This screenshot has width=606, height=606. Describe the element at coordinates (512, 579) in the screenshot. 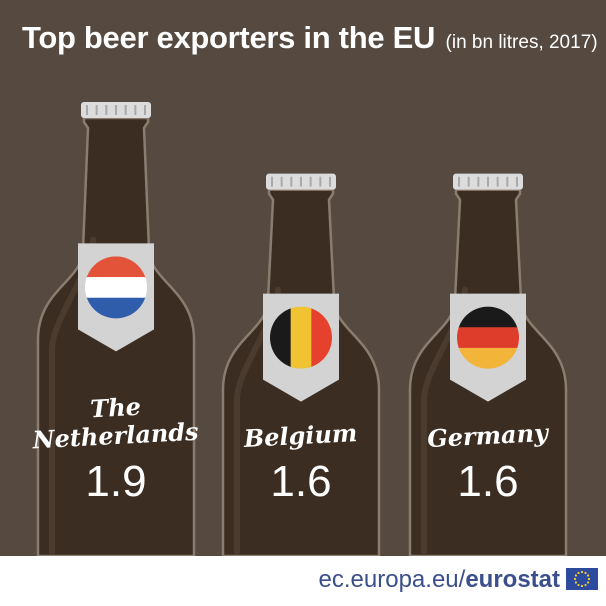

I see `source-brand: eurostat` at that location.